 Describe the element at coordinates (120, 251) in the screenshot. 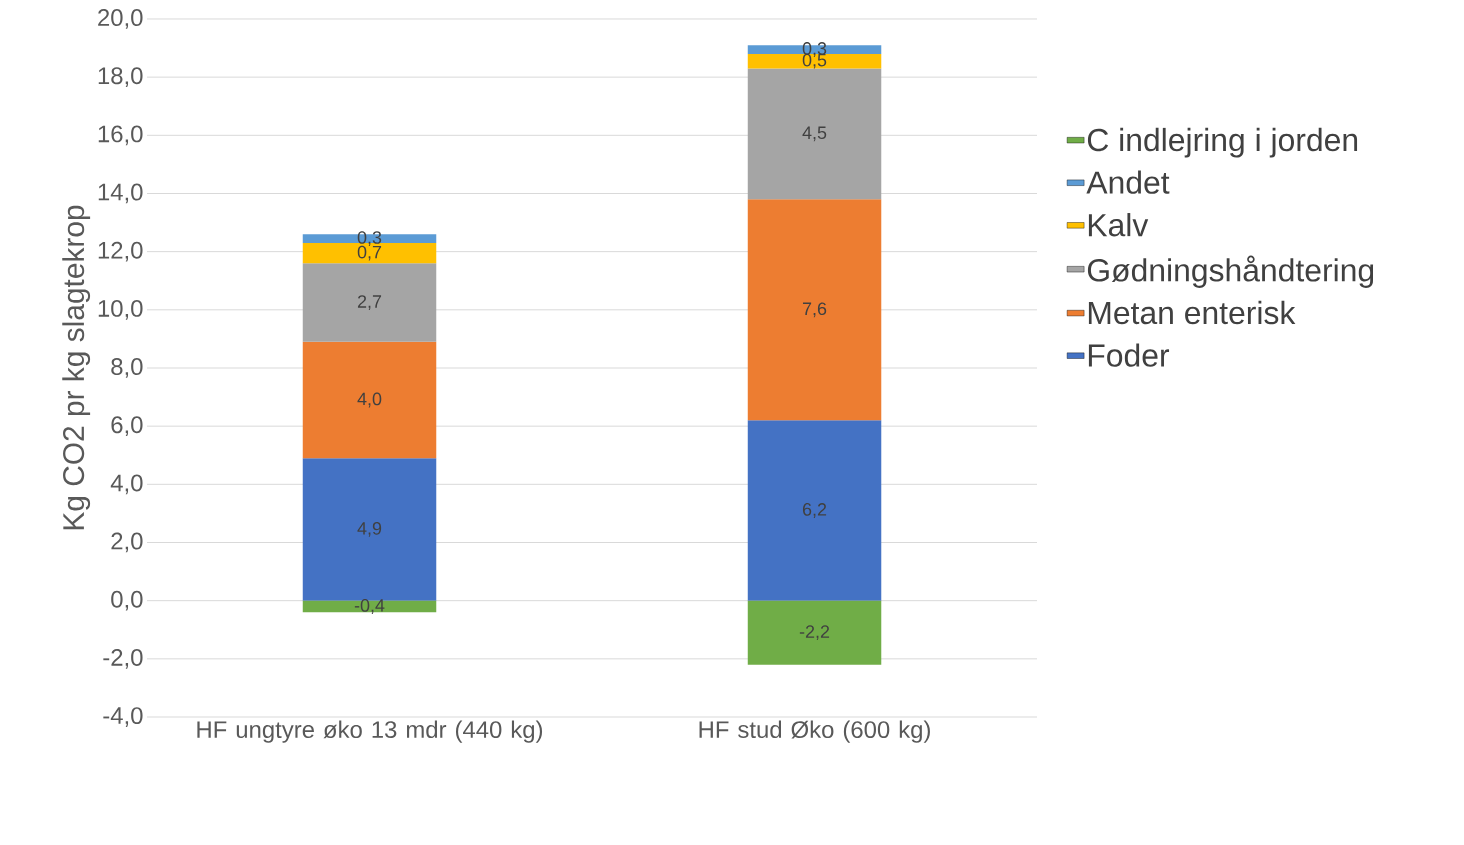

I see `y-tick-label: 12,0` at that location.